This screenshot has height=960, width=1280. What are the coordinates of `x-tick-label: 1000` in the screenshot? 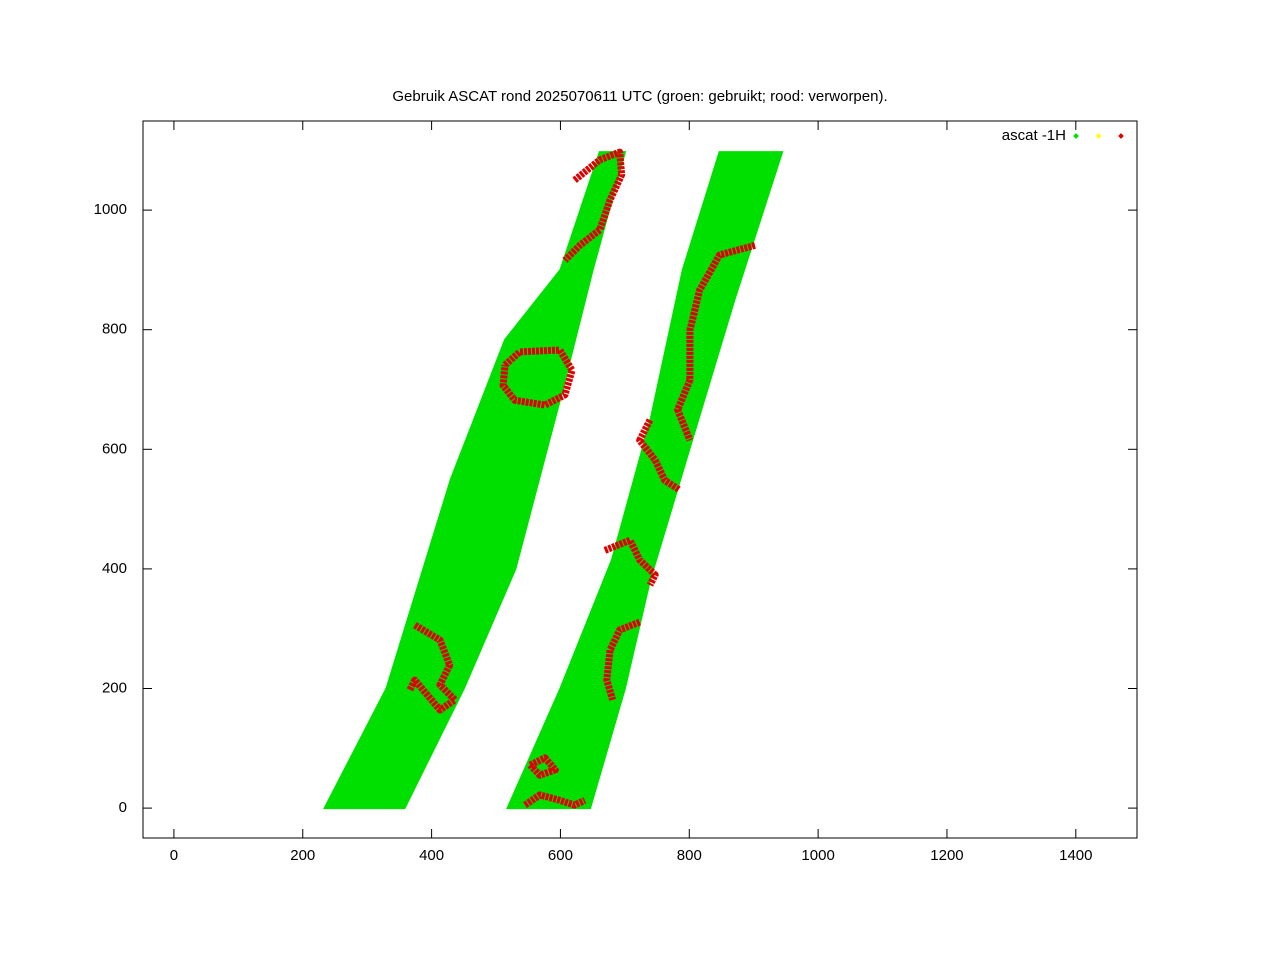 It's located at (817, 855).